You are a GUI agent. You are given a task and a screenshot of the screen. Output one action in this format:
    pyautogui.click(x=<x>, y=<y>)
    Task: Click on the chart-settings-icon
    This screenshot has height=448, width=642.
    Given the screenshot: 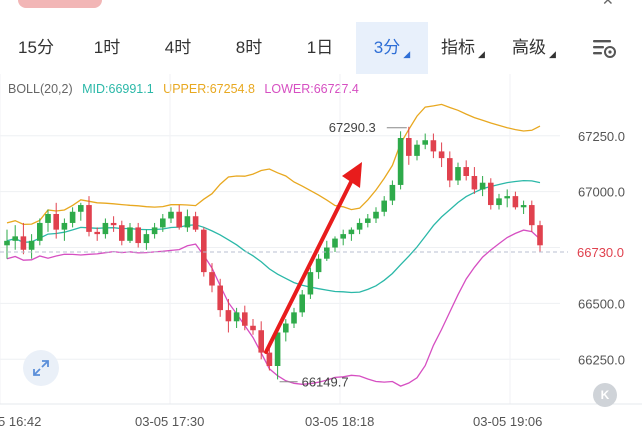 What is the action you would take?
    pyautogui.click(x=604, y=48)
    